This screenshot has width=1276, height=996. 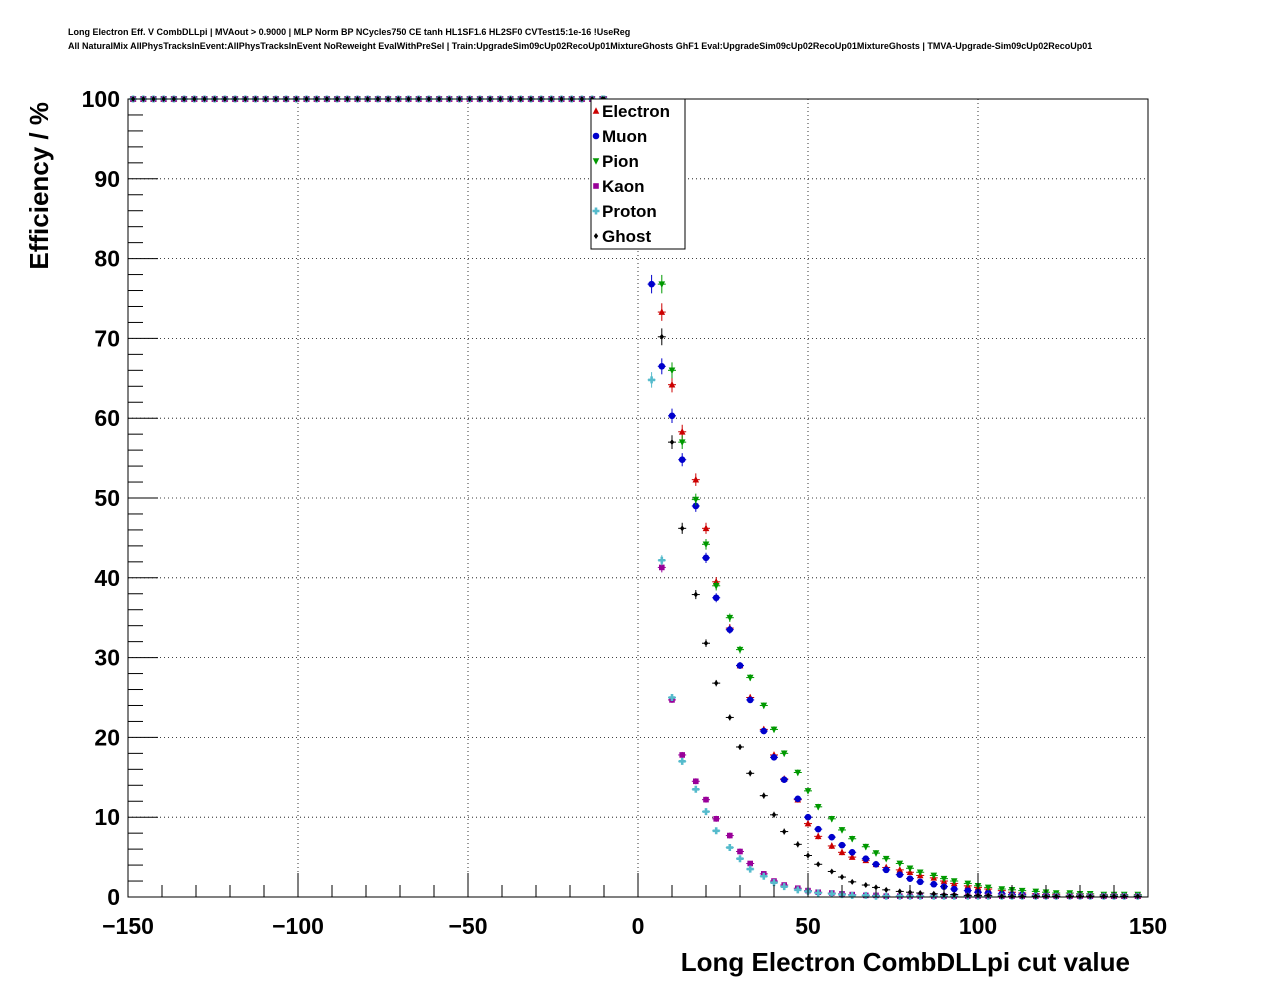 I want to click on legend-item-muon: Muon, so click(x=619, y=136).